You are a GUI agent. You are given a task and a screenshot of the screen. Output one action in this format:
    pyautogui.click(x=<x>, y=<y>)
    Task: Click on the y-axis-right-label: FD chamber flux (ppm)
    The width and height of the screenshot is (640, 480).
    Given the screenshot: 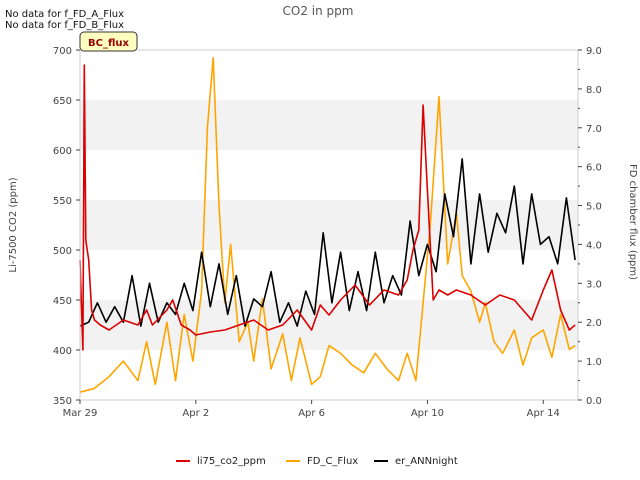 What is the action you would take?
    pyautogui.click(x=632, y=222)
    